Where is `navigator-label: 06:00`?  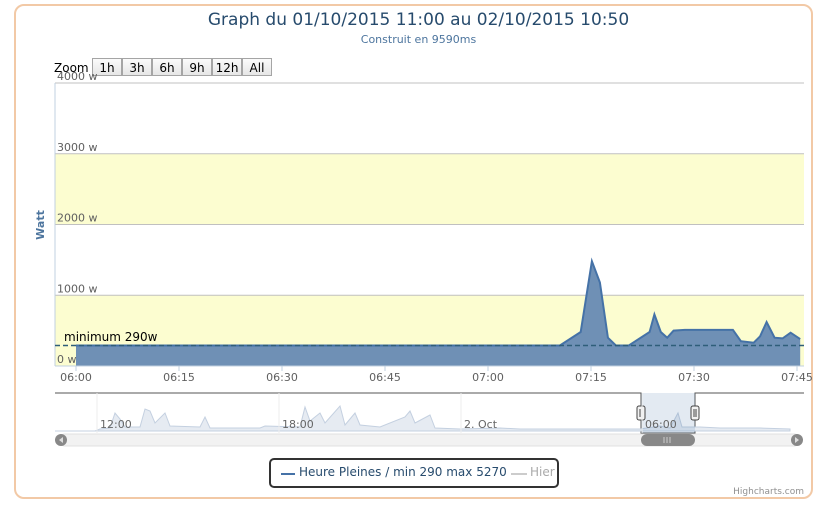
navigator-label: 06:00 is located at coordinates (661, 424).